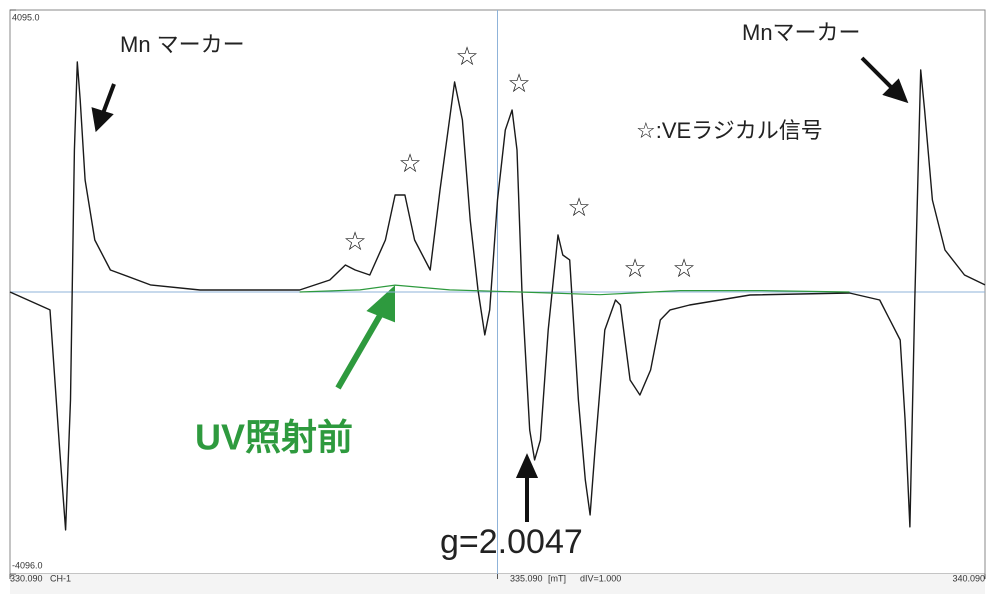 This screenshot has height=608, width=1000. What do you see at coordinates (182, 44) in the screenshot?
I see `annotation: Mn マーカー` at bounding box center [182, 44].